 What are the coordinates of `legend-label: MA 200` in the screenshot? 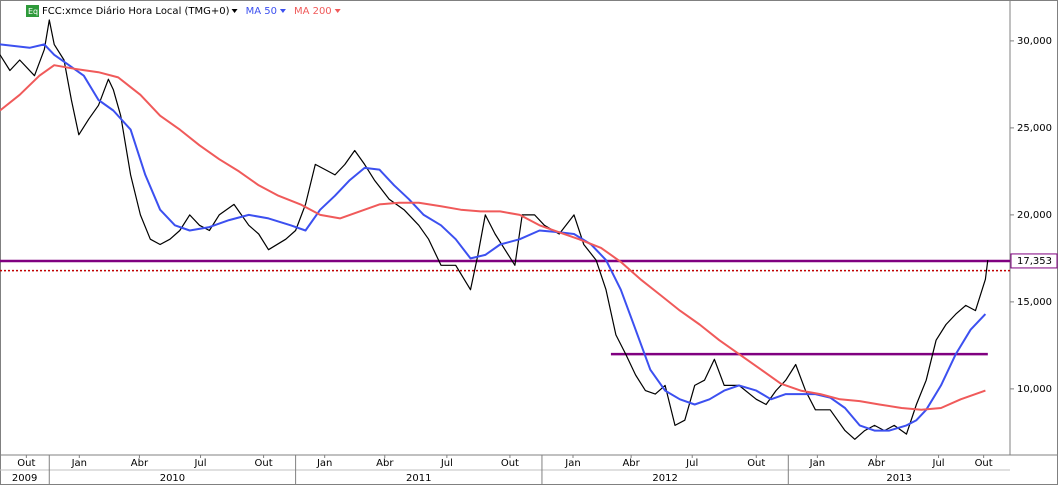 It's located at (313, 11).